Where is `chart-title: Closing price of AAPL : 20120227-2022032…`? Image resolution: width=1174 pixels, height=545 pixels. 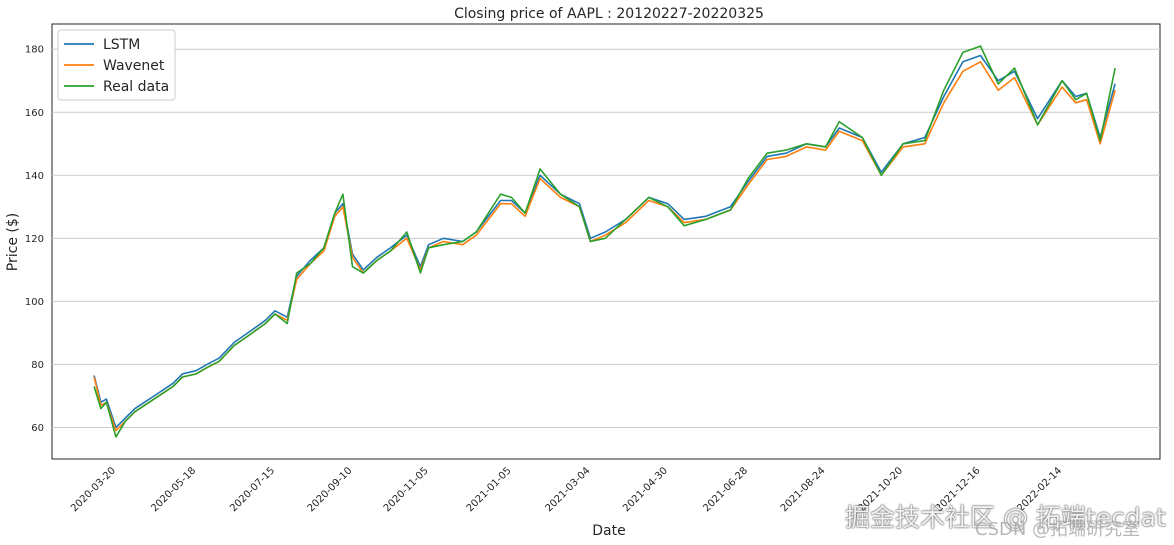 chart-title: Closing price of AAPL : 20120227-2022032… is located at coordinates (609, 14).